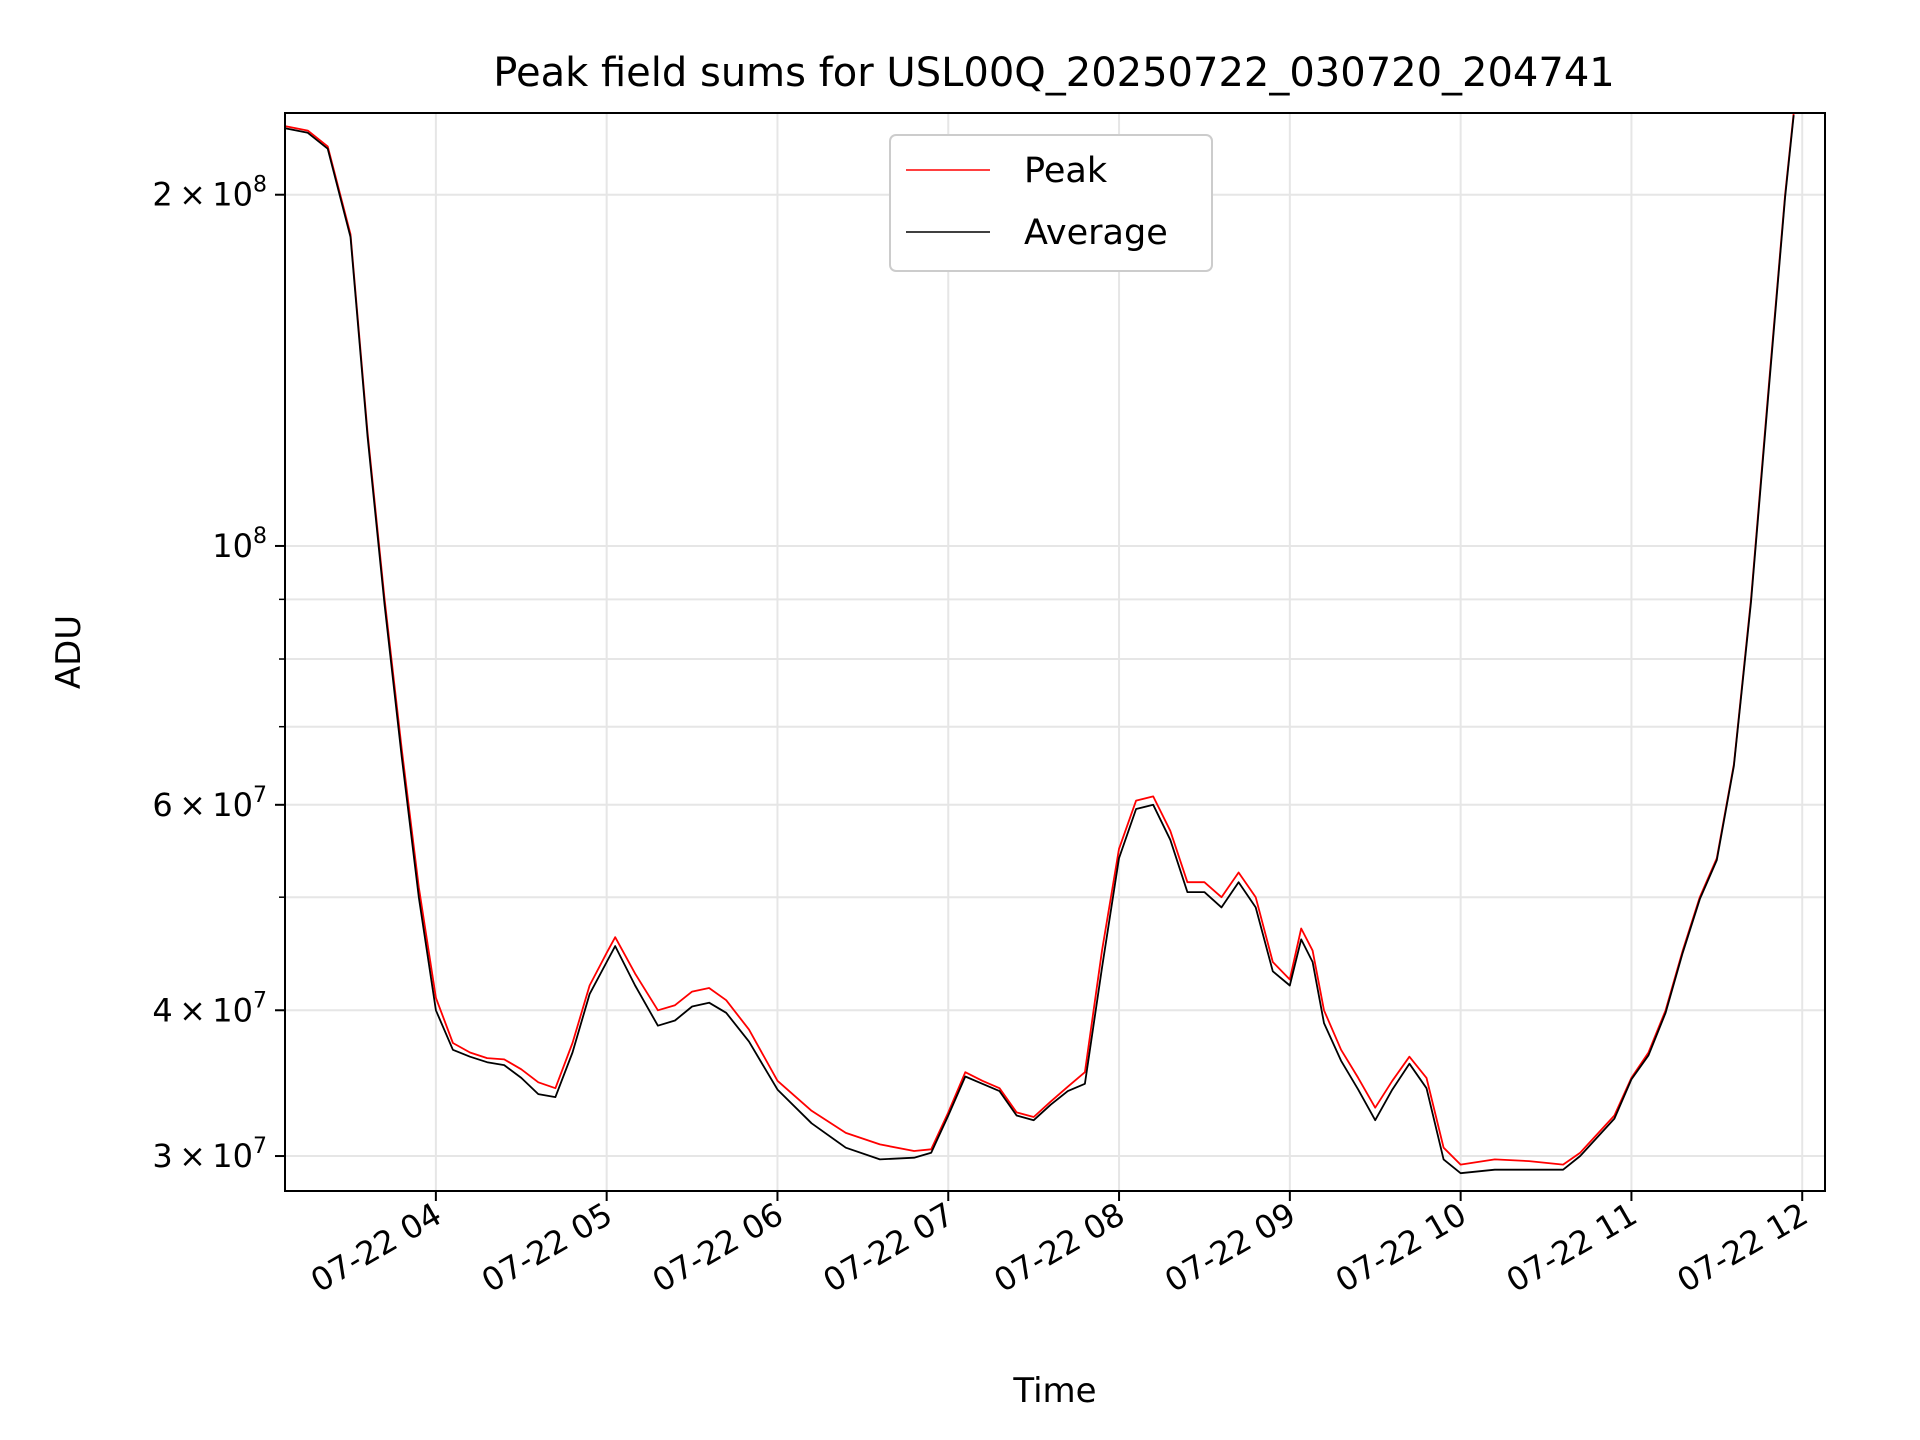 The height and width of the screenshot is (1440, 1920). Describe the element at coordinates (218, 674) in the screenshot. I see `y-axis-ticks: 3 × 107 4 × 107 6 × 107 108 2 × 108` at that location.